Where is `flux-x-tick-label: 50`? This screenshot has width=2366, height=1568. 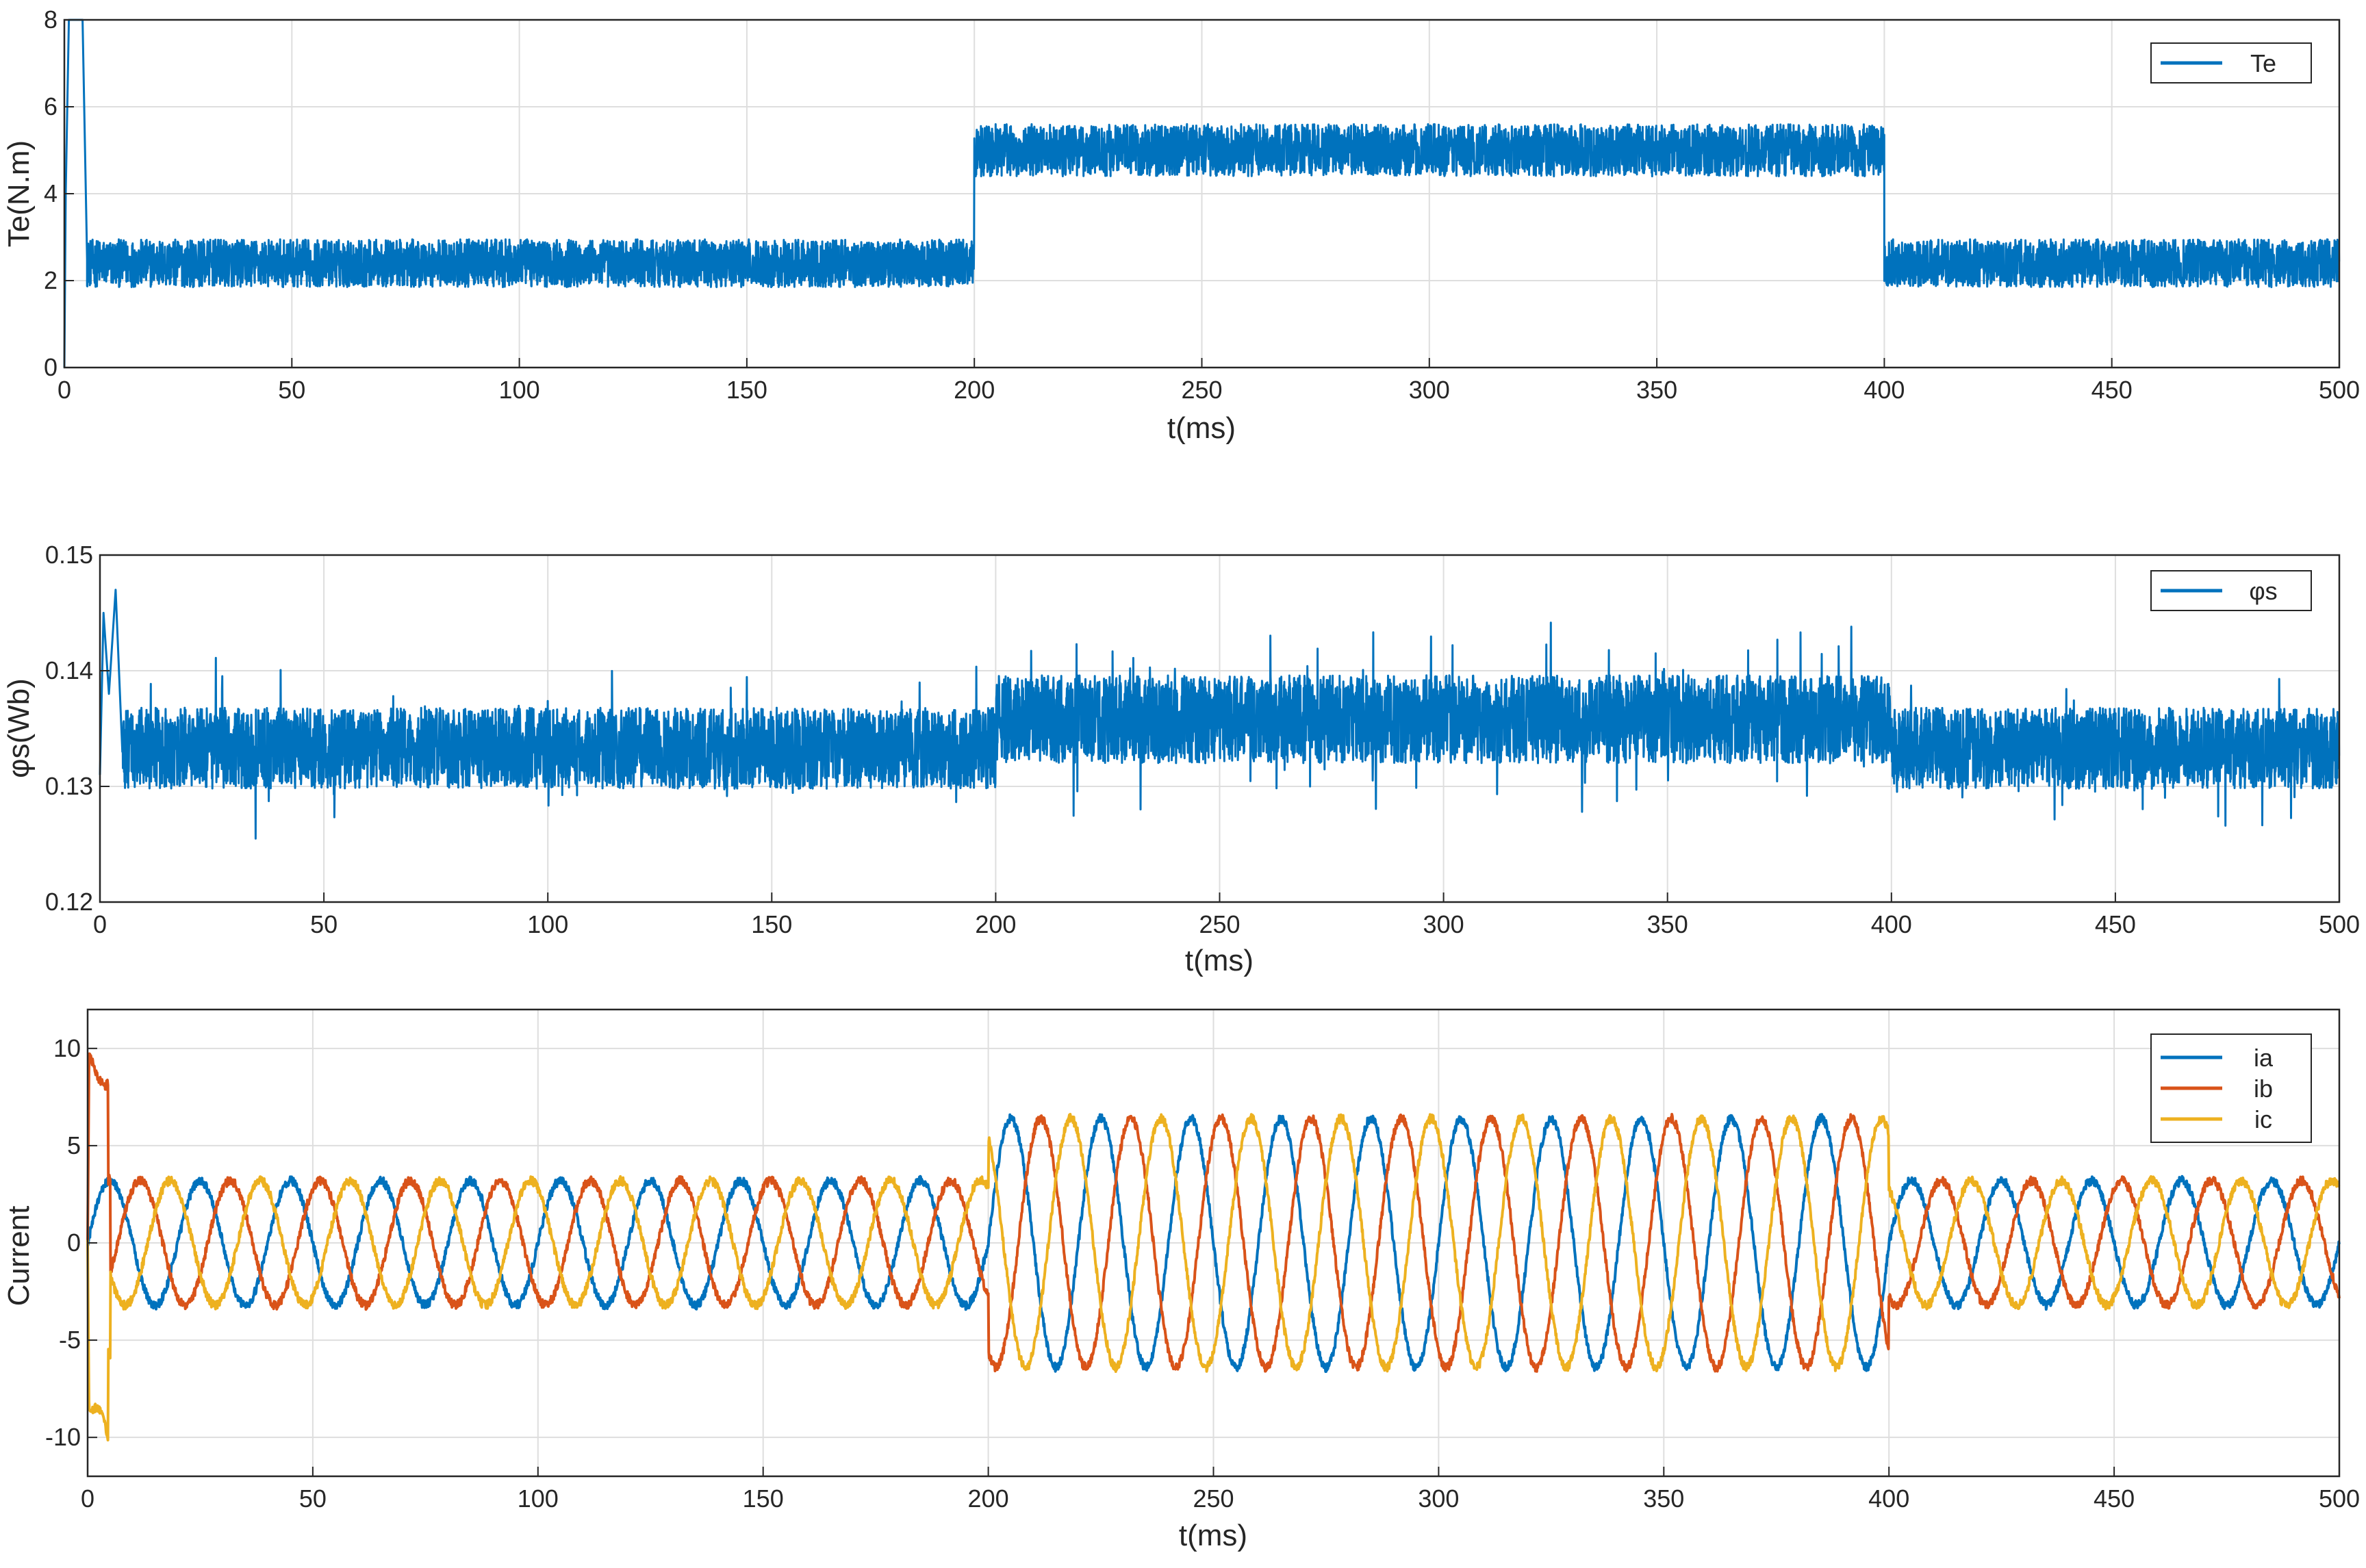
flux-x-tick-label: 50 is located at coordinates (324, 924).